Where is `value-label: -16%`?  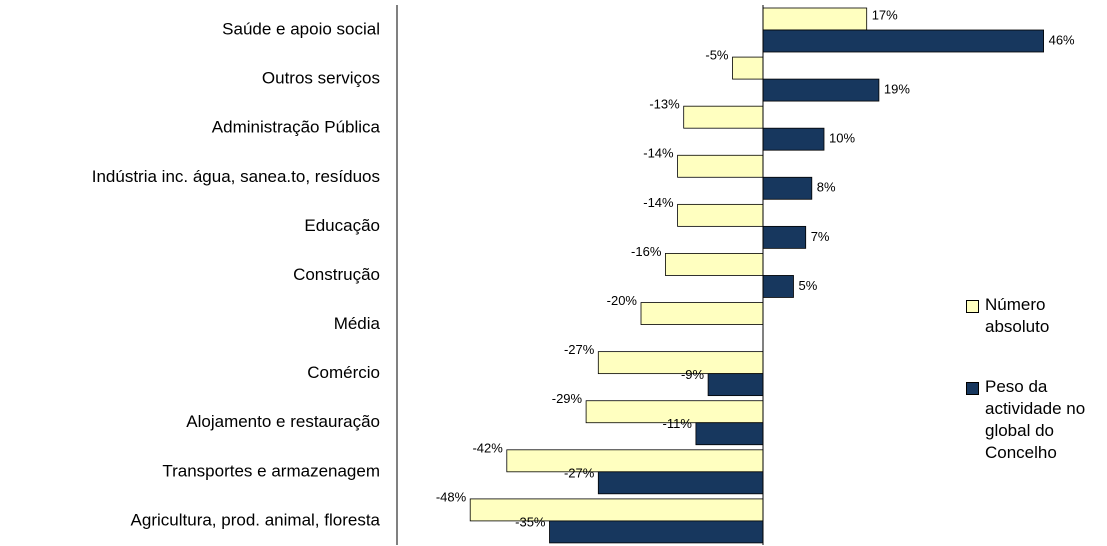 value-label: -16% is located at coordinates (646, 251).